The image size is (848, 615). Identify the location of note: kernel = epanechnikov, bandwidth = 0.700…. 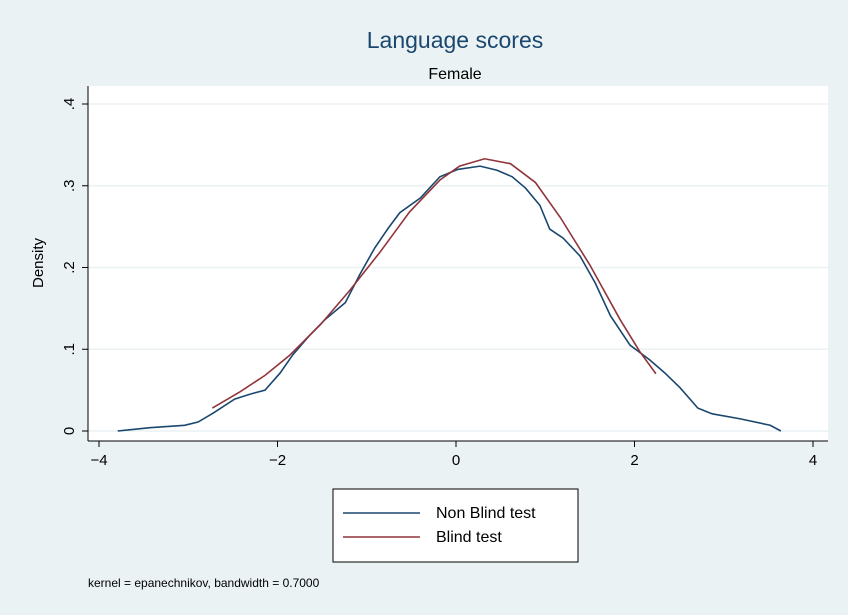
(204, 583).